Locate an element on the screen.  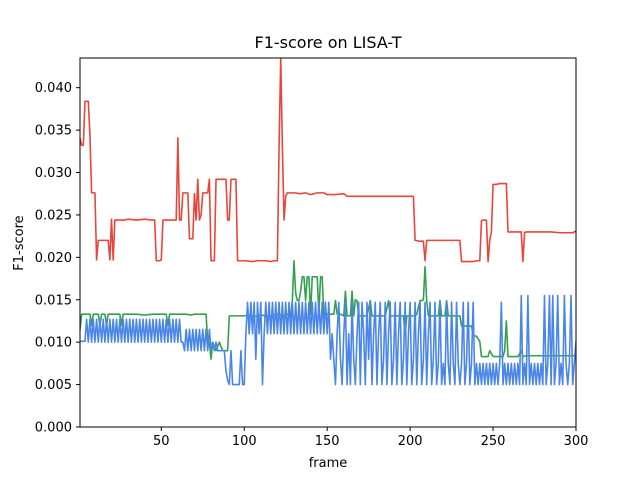
chart-title: F1-score on LISA-T is located at coordinates (327, 42).